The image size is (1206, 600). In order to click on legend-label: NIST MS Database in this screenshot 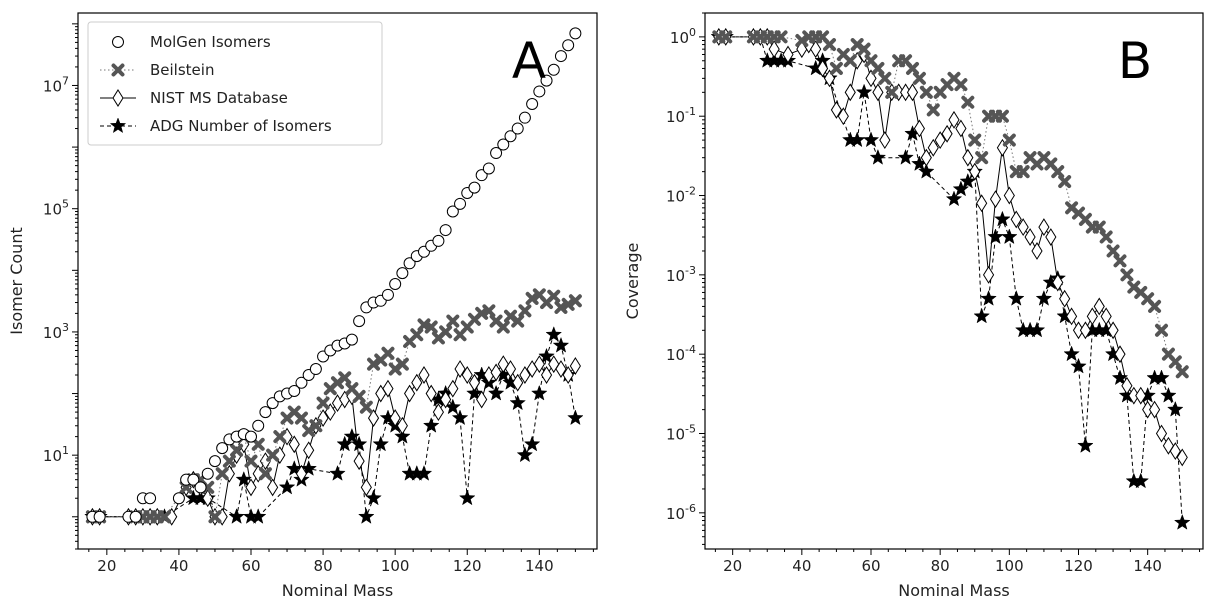, I will do `click(219, 98)`.